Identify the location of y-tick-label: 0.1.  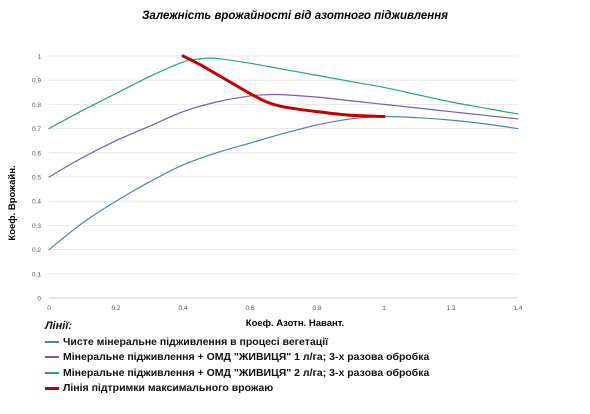
(36, 274).